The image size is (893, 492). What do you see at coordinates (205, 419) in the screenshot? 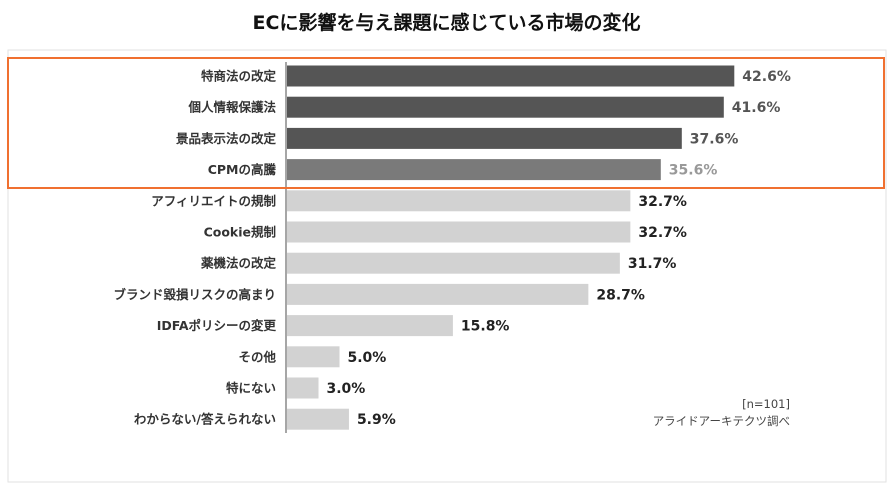
I see `category-label: わからない/答えられない` at bounding box center [205, 419].